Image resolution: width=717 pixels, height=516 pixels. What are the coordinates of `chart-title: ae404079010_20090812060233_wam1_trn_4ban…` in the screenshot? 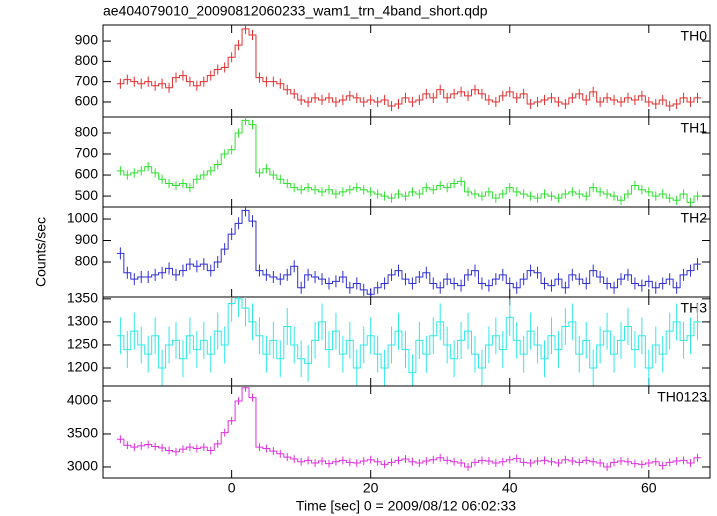 It's located at (295, 11).